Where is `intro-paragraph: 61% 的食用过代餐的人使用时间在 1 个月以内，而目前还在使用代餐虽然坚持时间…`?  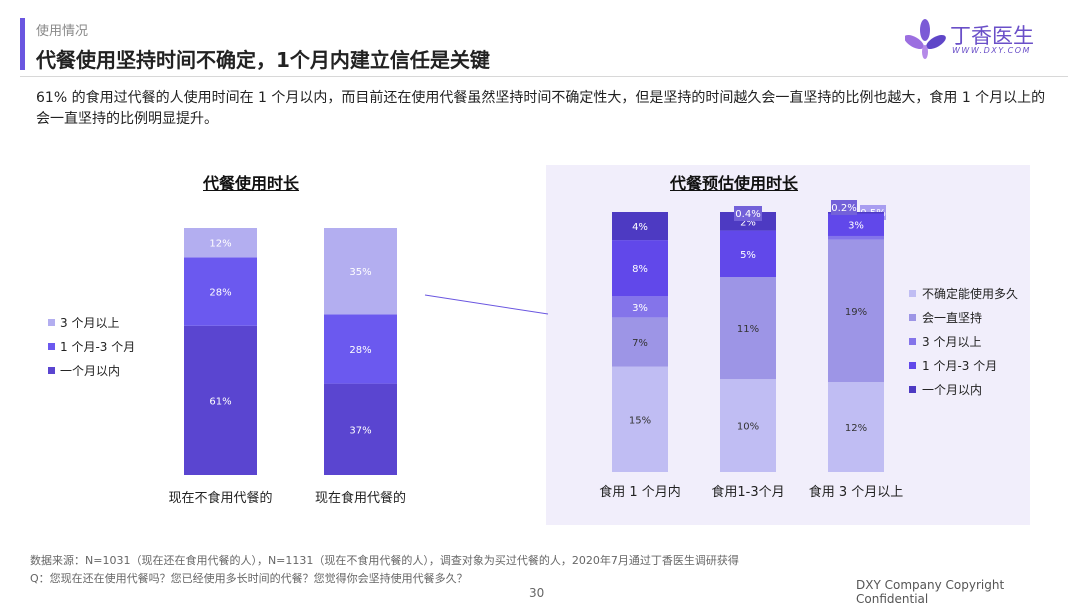 intro-paragraph: 61% 的食用过代餐的人使用时间在 1 个月以内，而目前还在使用代餐虽然坚持时间… is located at coordinates (541, 108).